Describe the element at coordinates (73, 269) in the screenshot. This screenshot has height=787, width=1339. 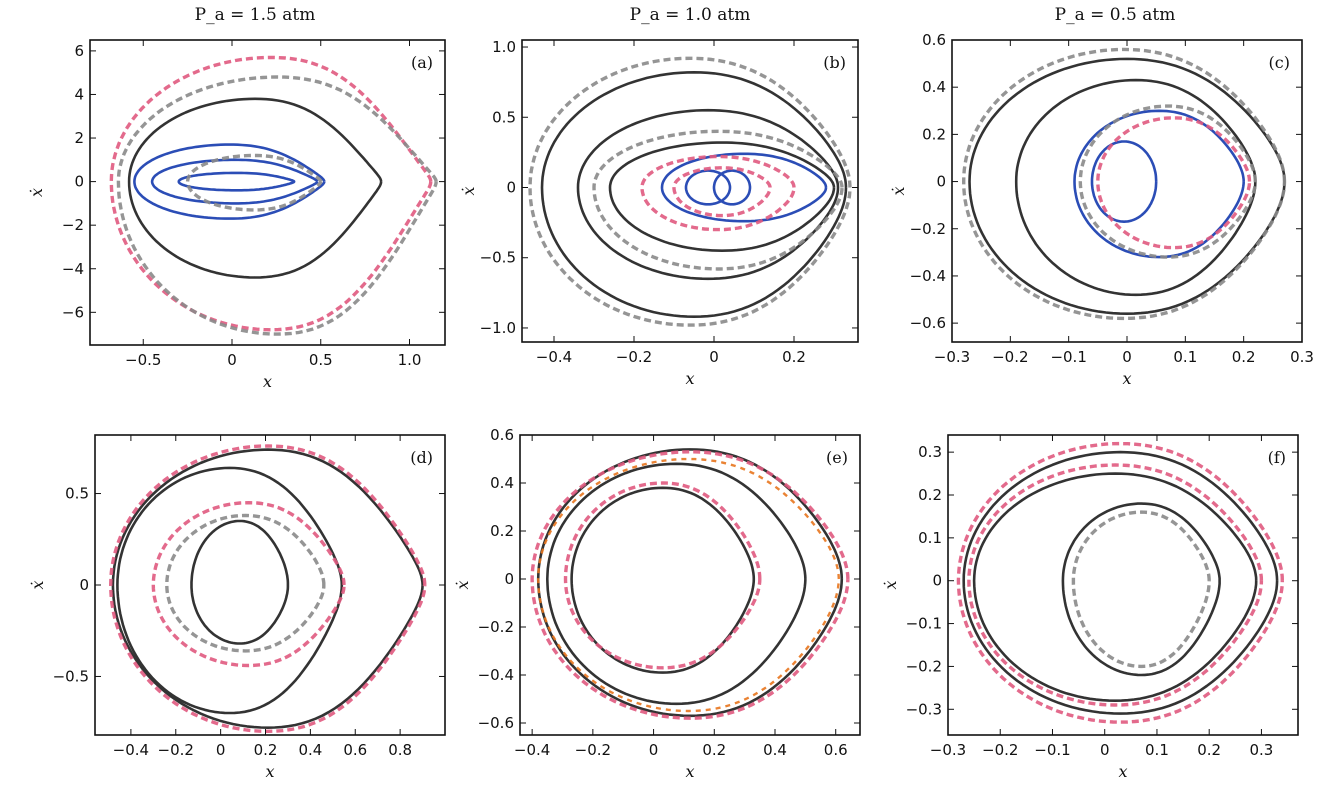
I see `y-tick-label: −4` at that location.